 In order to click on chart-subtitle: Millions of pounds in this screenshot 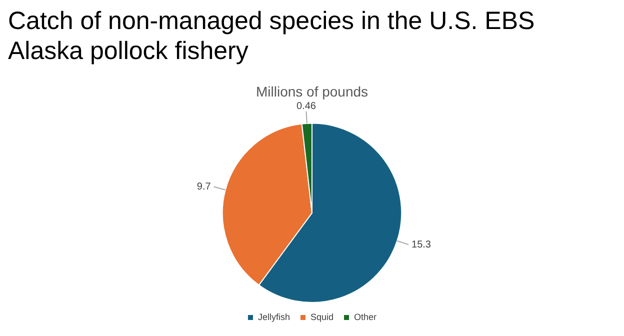, I will do `click(312, 91)`.